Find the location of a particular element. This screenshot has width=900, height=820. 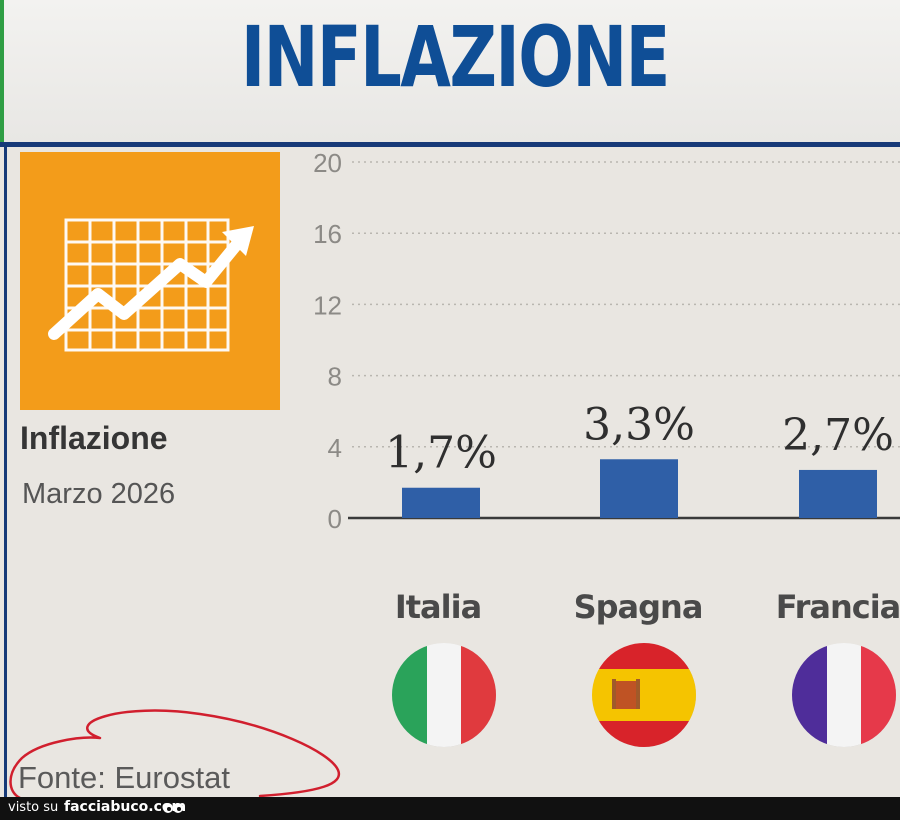

y-tick-label: 20 is located at coordinates (327, 163).